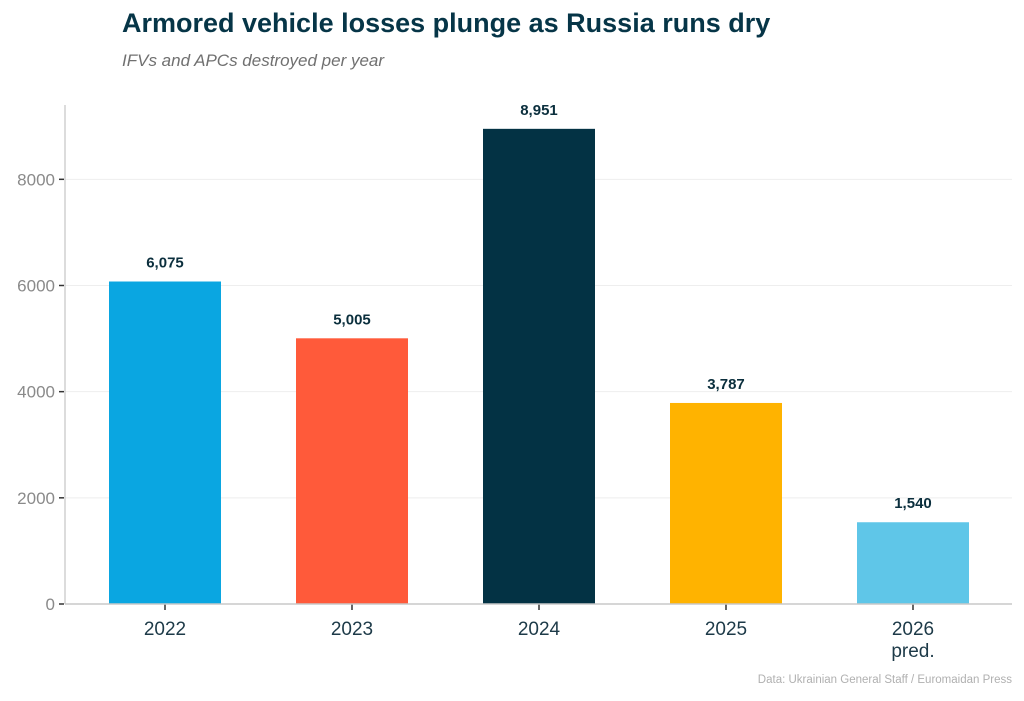  I want to click on y-tick-label: 6000, so click(36, 285).